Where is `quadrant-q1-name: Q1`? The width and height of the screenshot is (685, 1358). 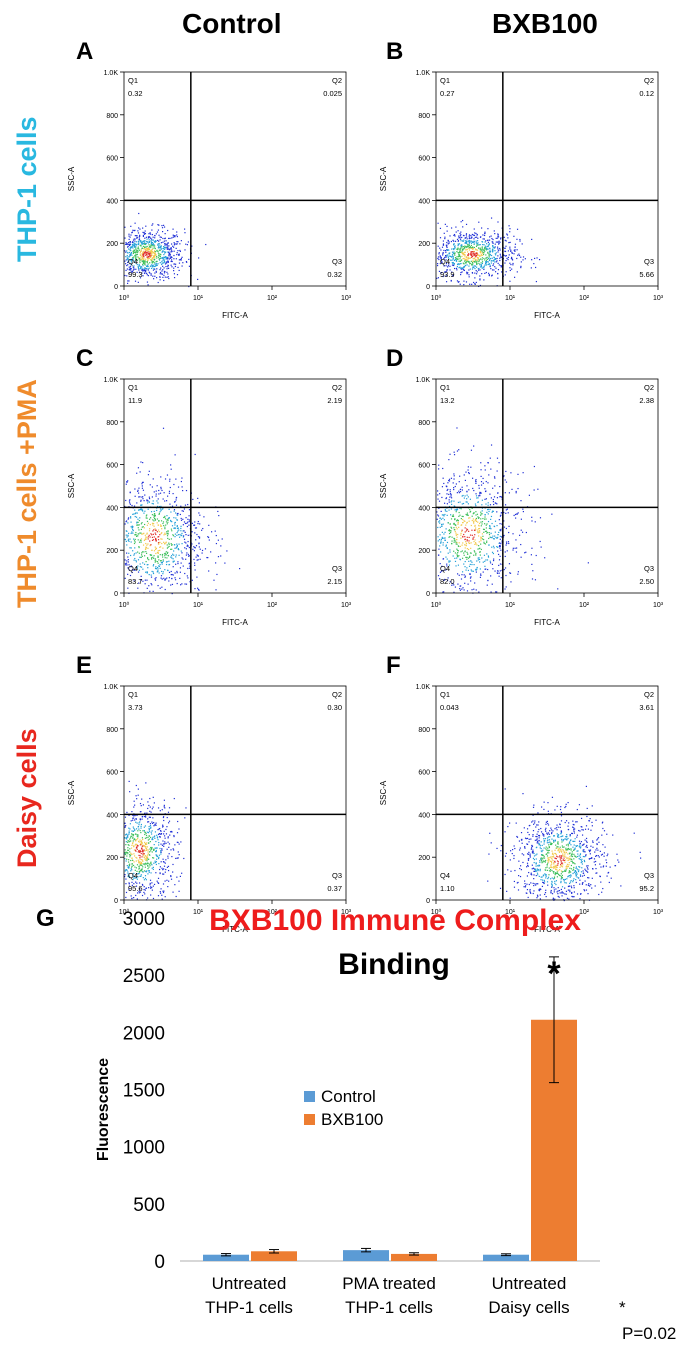 quadrant-q1-name: Q1 is located at coordinates (133, 80).